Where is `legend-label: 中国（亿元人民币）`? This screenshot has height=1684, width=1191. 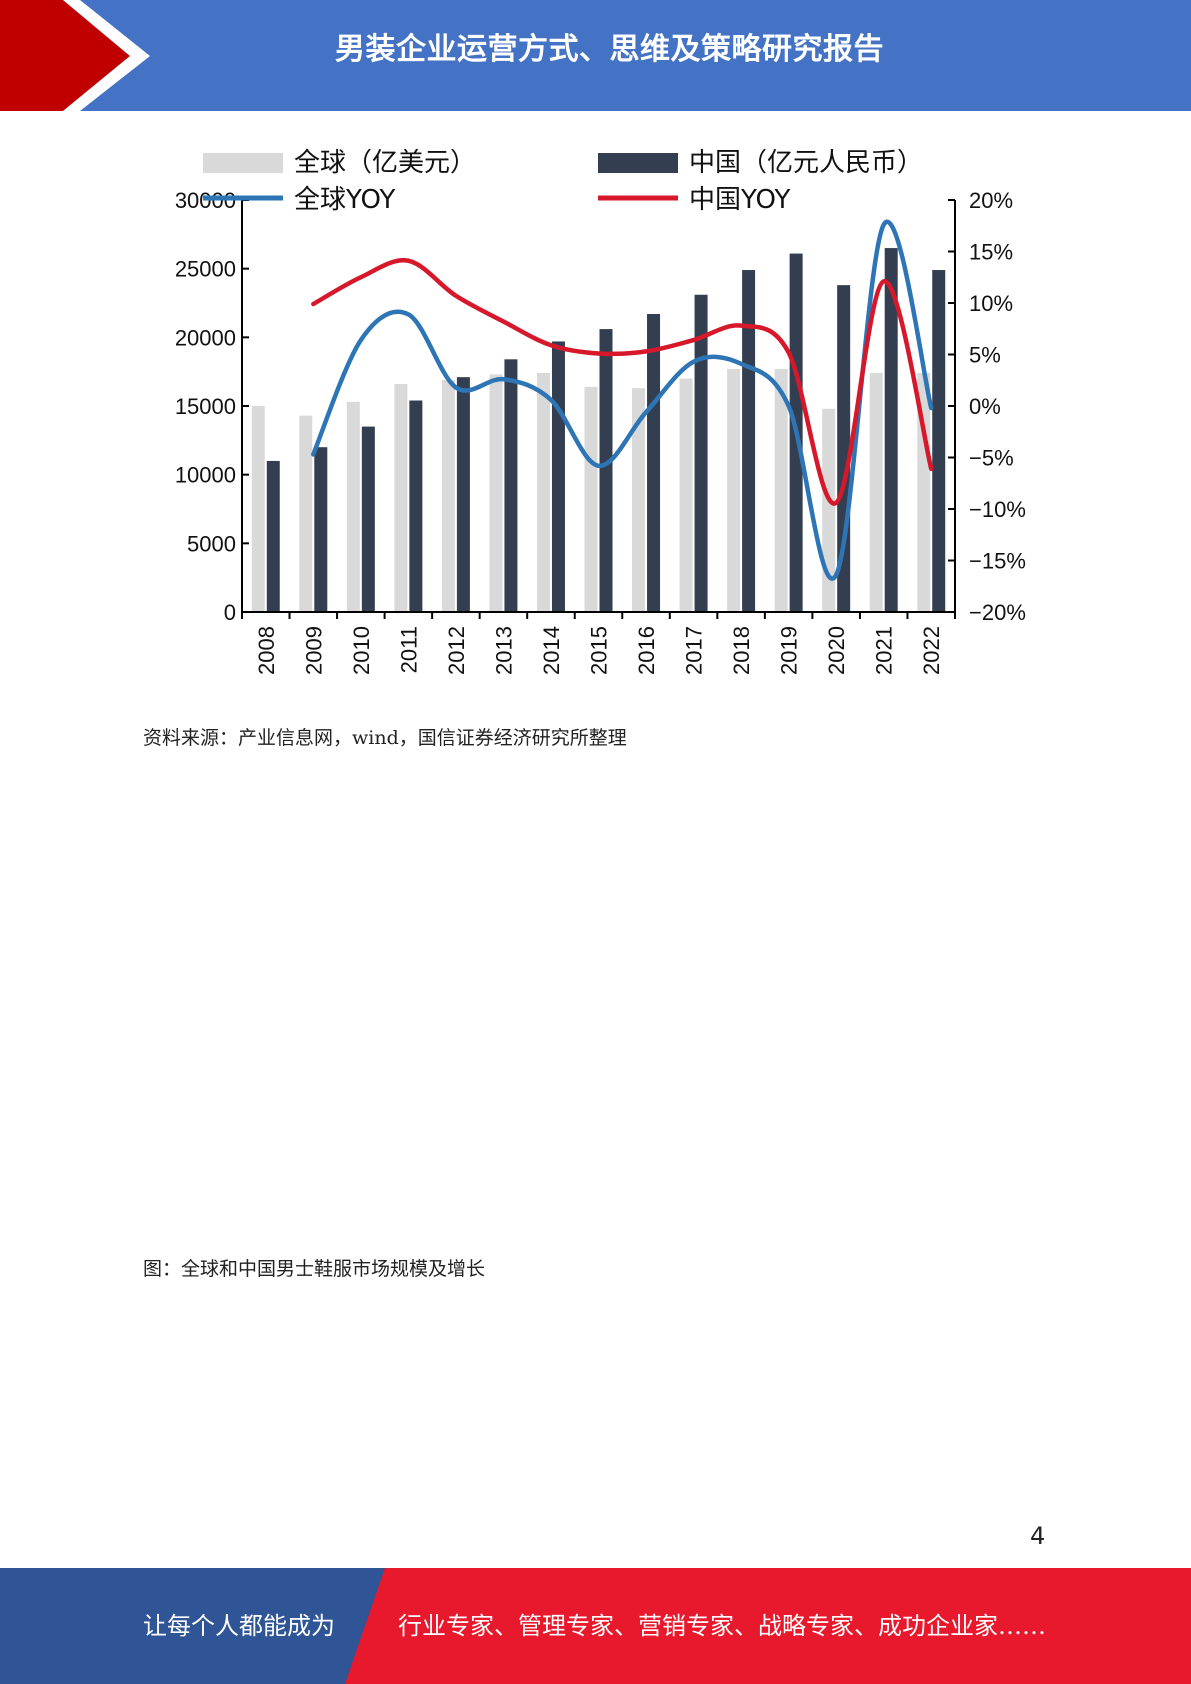 legend-label: 中国（亿元人民币） is located at coordinates (806, 163).